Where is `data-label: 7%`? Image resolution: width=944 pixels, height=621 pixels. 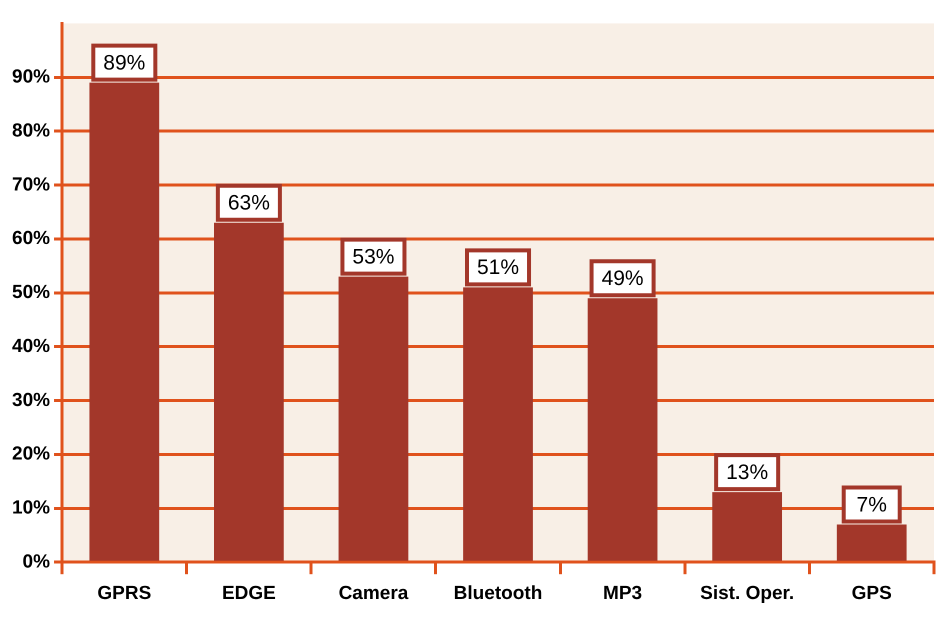 data-label: 7% is located at coordinates (871, 504).